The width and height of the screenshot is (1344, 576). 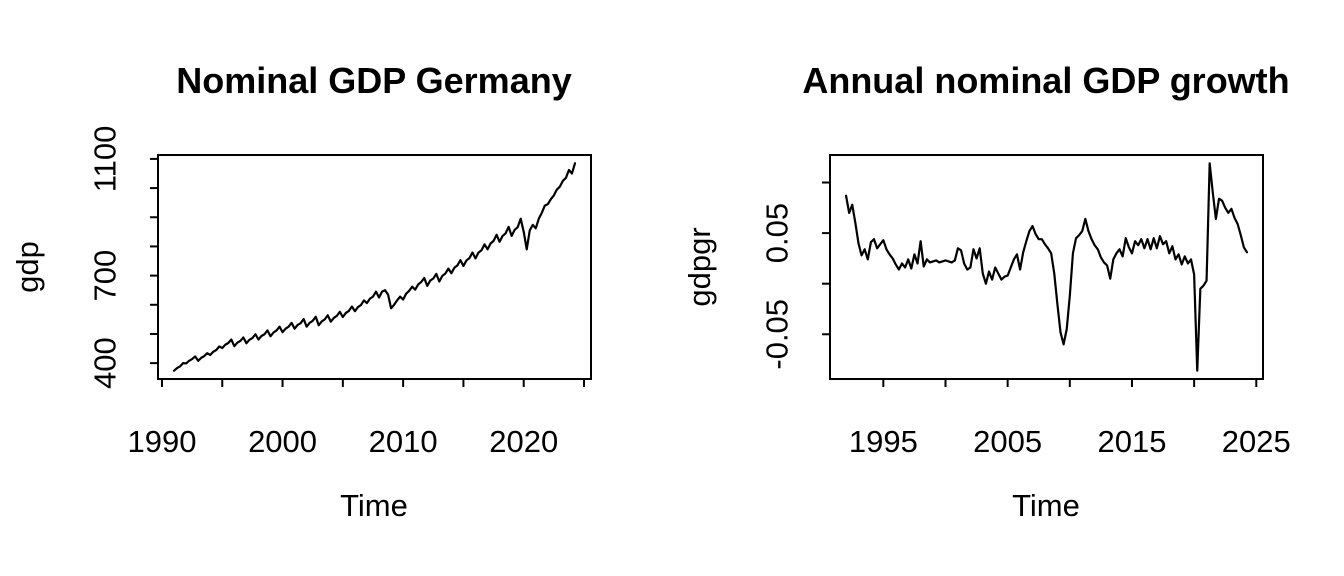 What do you see at coordinates (1046, 80) in the screenshot?
I see `gdp-growth-chart-title: Annual nominal GDP growth` at bounding box center [1046, 80].